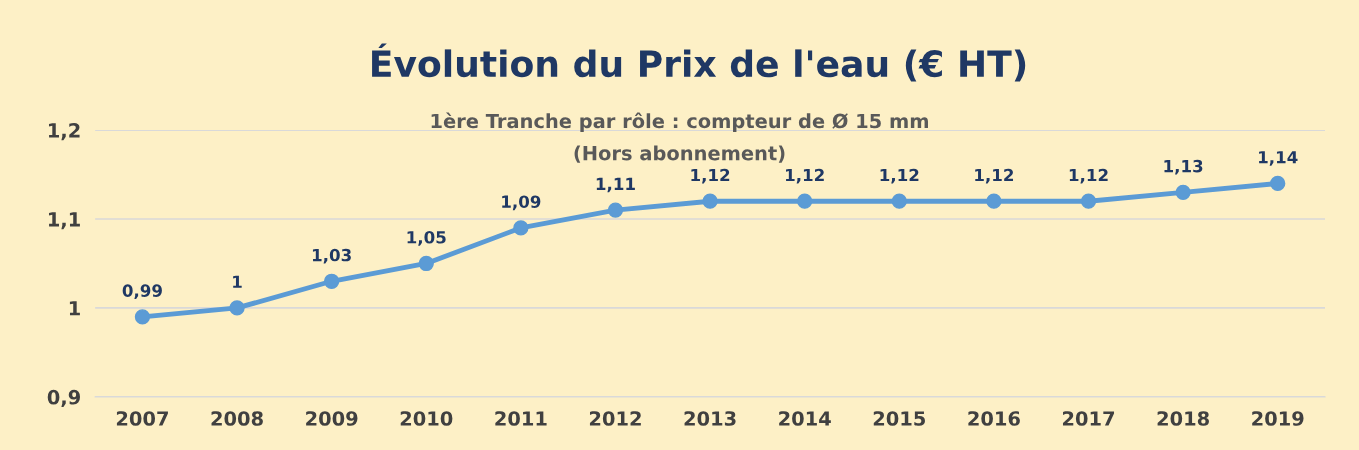 This screenshot has width=1359, height=450. I want to click on x-tick-label: 2013, so click(710, 418).